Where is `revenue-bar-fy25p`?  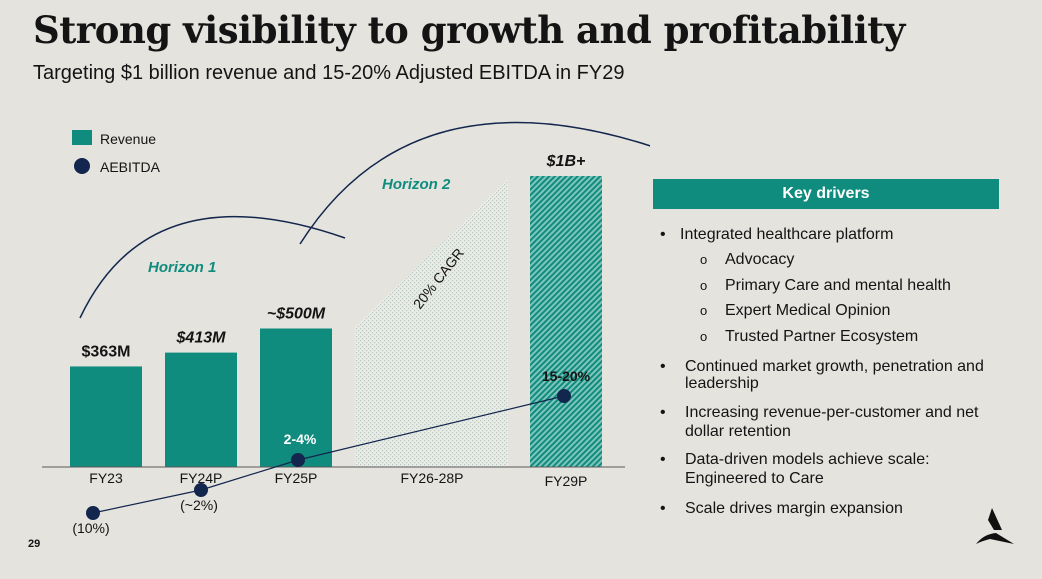
revenue-bar-fy25p is located at coordinates (296, 397).